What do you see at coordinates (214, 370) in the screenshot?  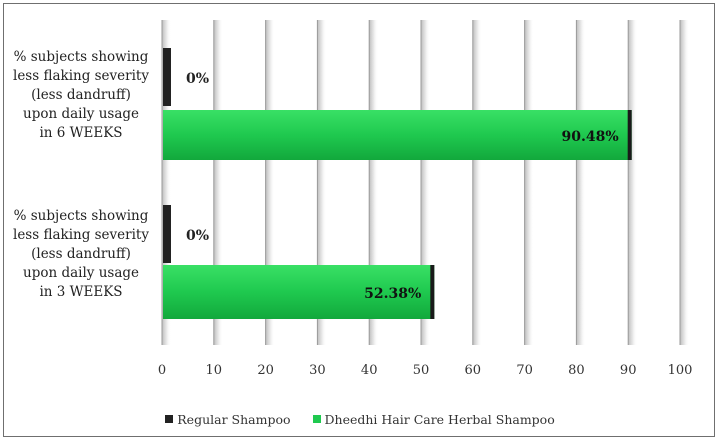 I see `x-tick-label: 10` at bounding box center [214, 370].